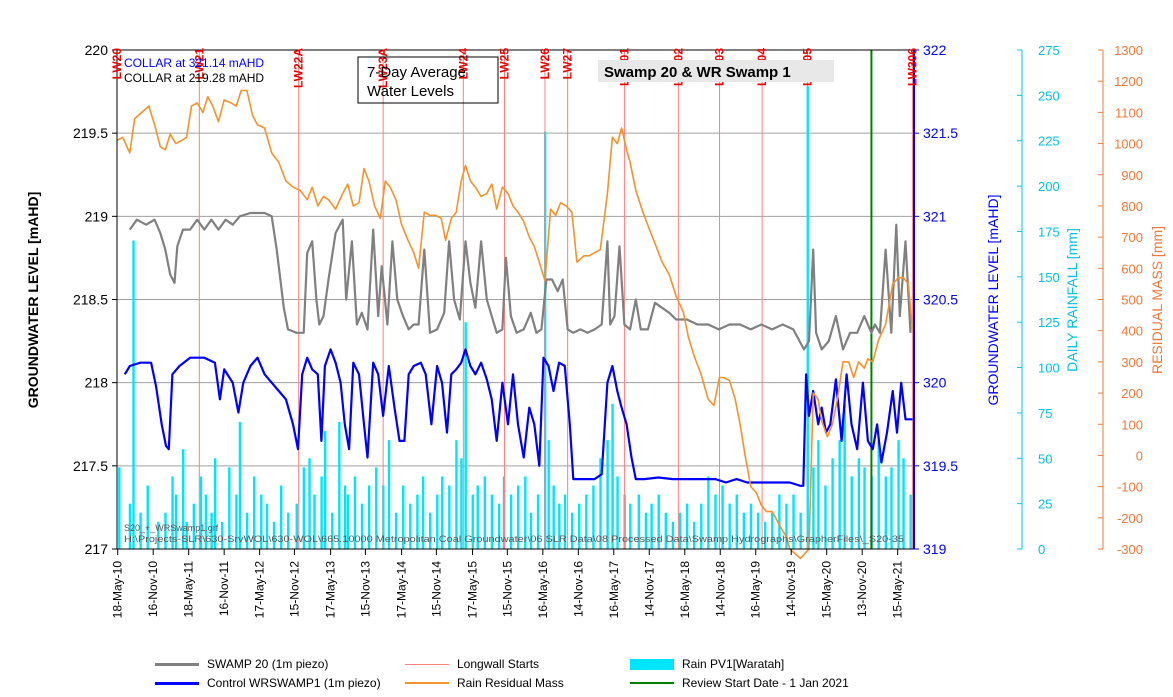 This screenshot has height=697, width=1173. I want to click on x-tick-label: 15-Nov-13, so click(365, 589).